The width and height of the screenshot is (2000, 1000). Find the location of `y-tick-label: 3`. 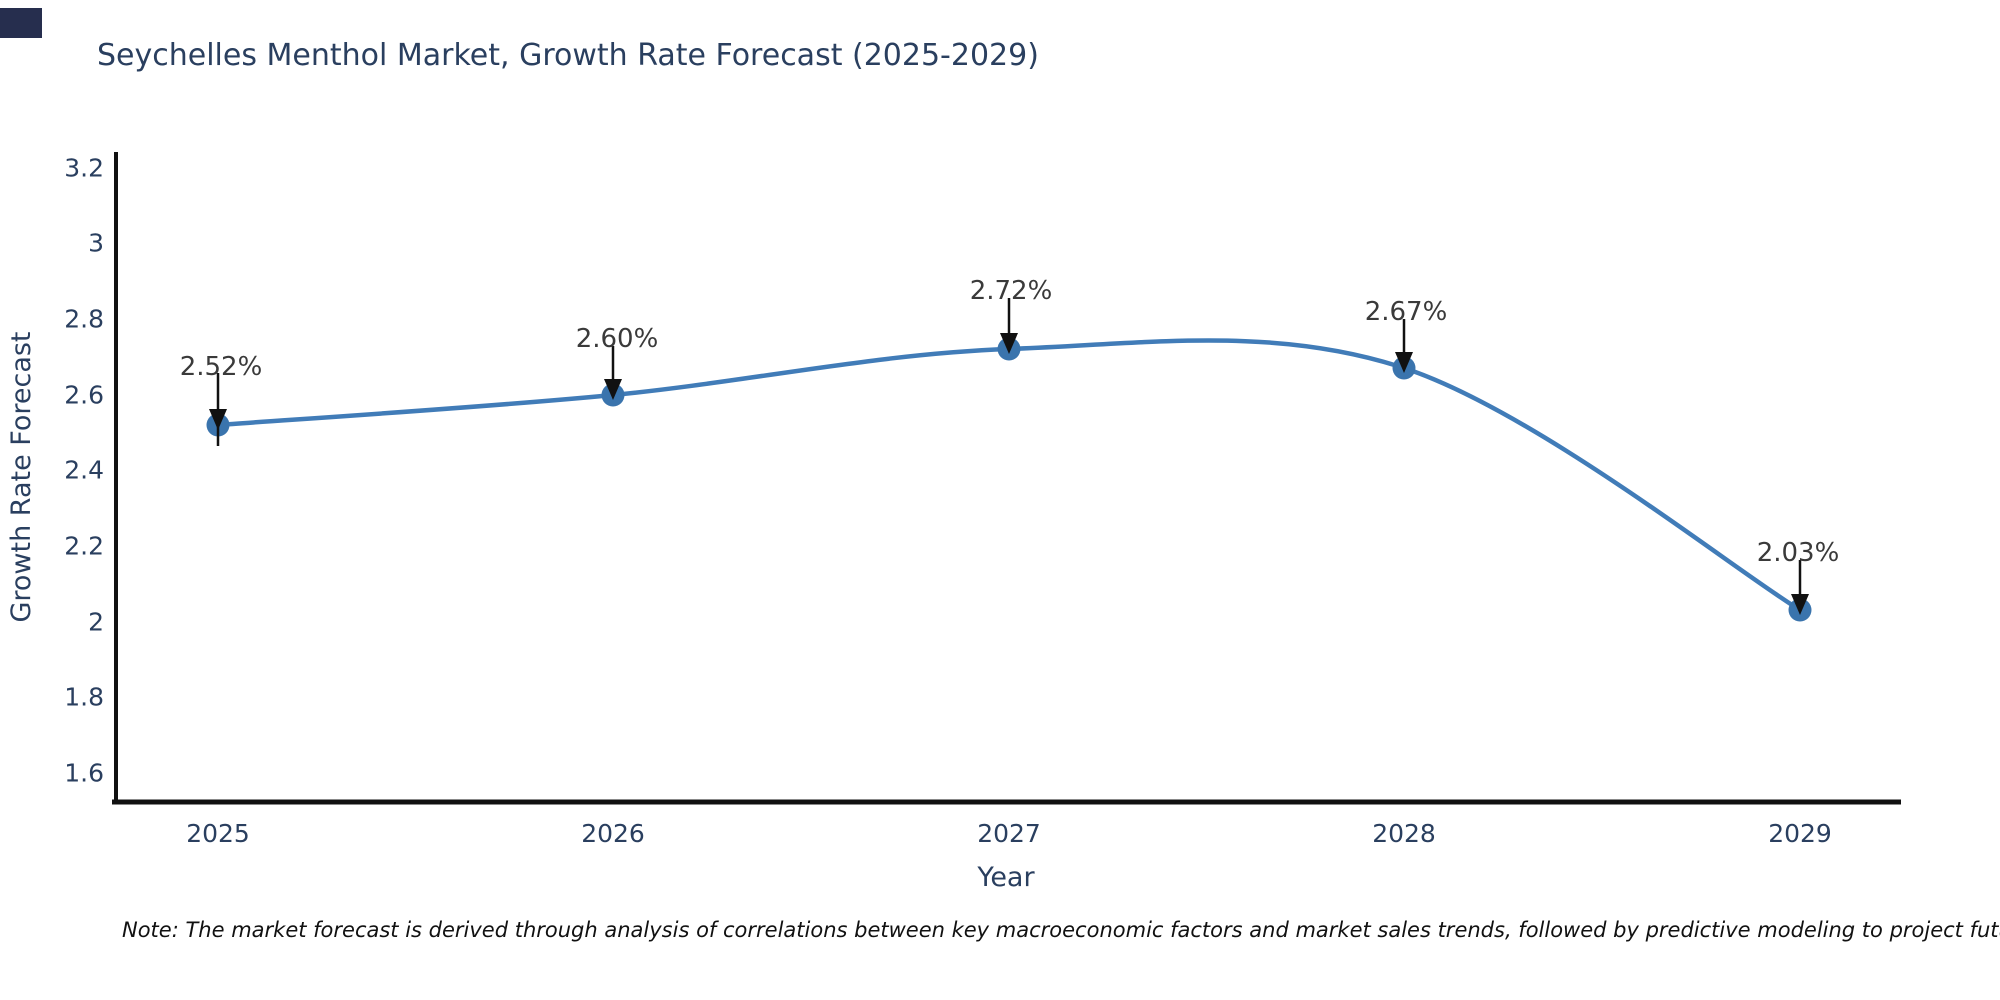

y-tick-label: 3 is located at coordinates (96, 243).